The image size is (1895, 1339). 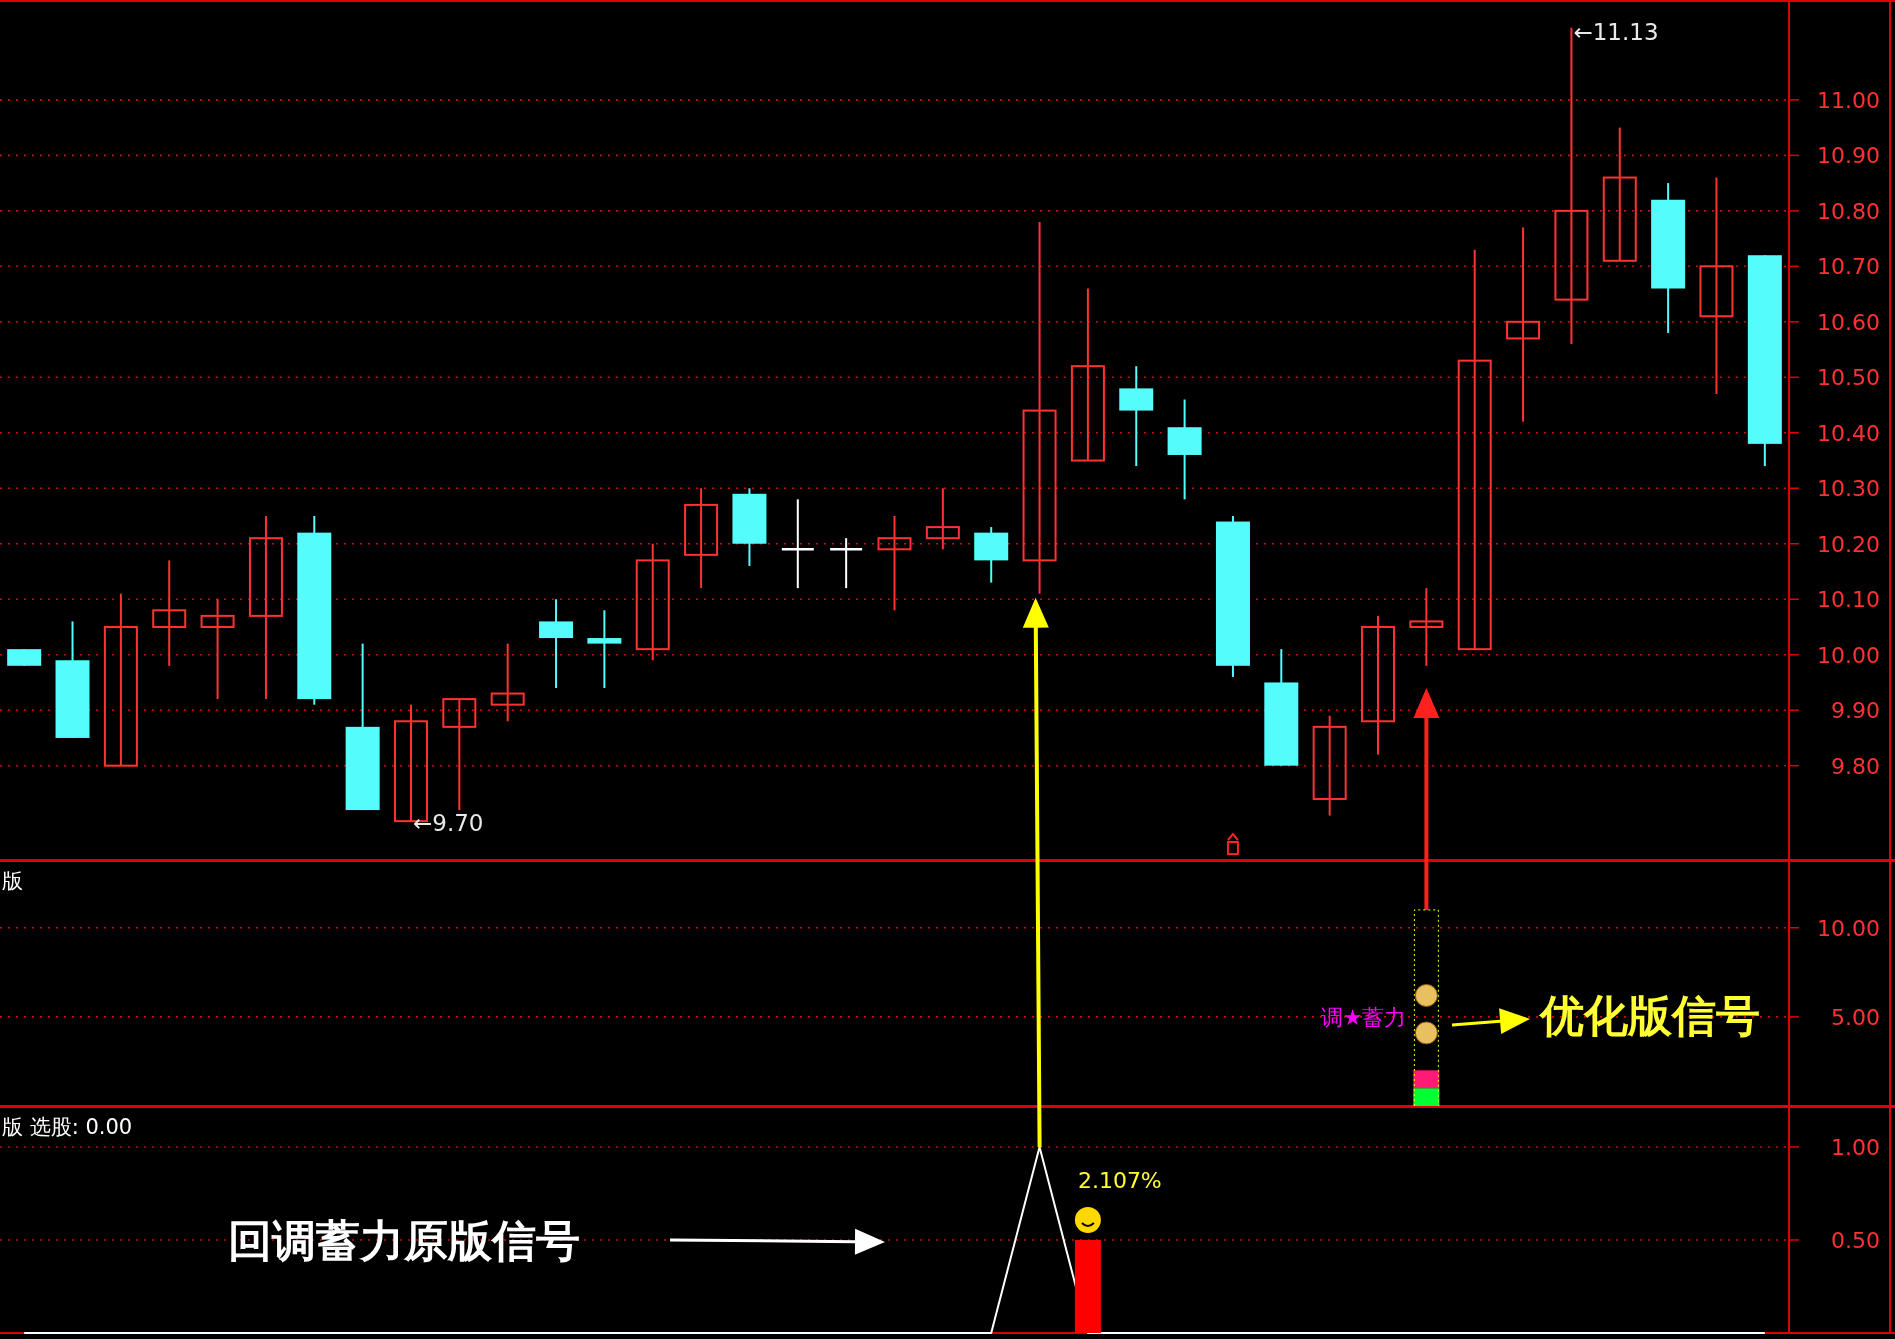 What do you see at coordinates (404, 1240) in the screenshot?
I see `annotation: 回调蓄力原版信号` at bounding box center [404, 1240].